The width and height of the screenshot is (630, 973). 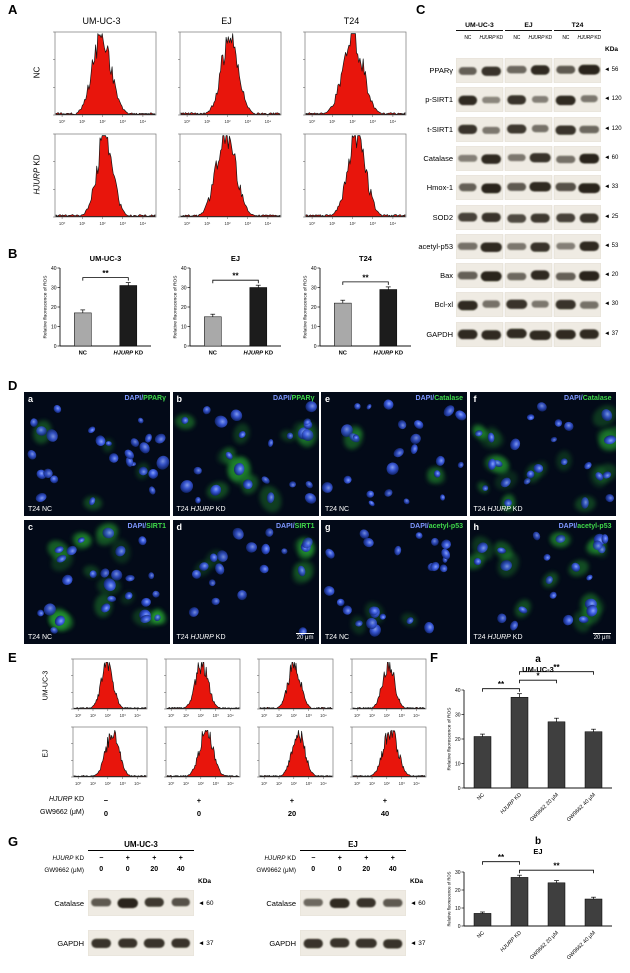 I want to click on if-stain-label: DAPI/PPARγ, so click(x=146, y=398).